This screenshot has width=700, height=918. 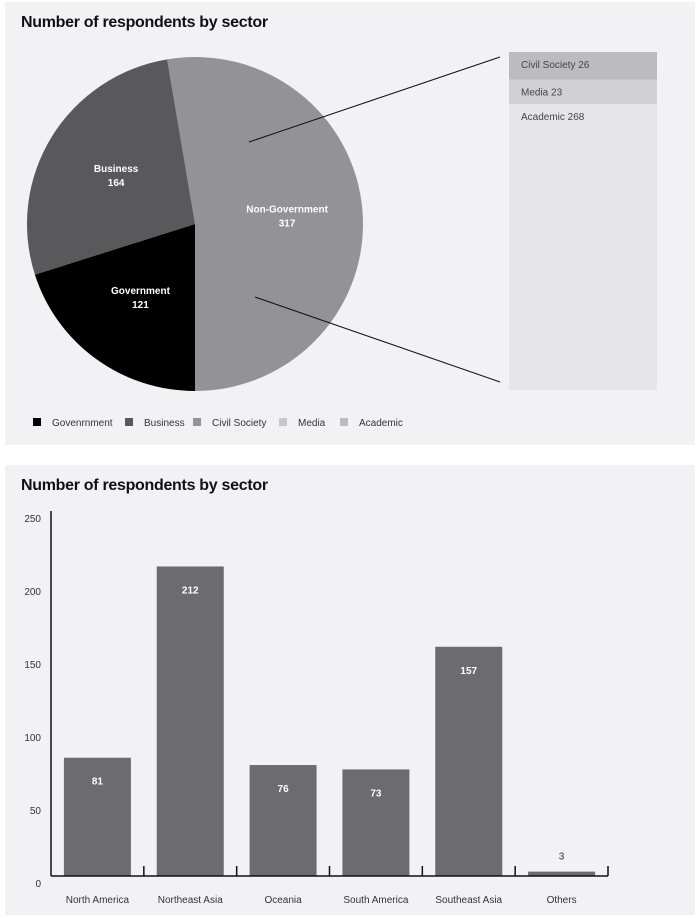 I want to click on bar-value-label: 212, so click(x=190, y=590).